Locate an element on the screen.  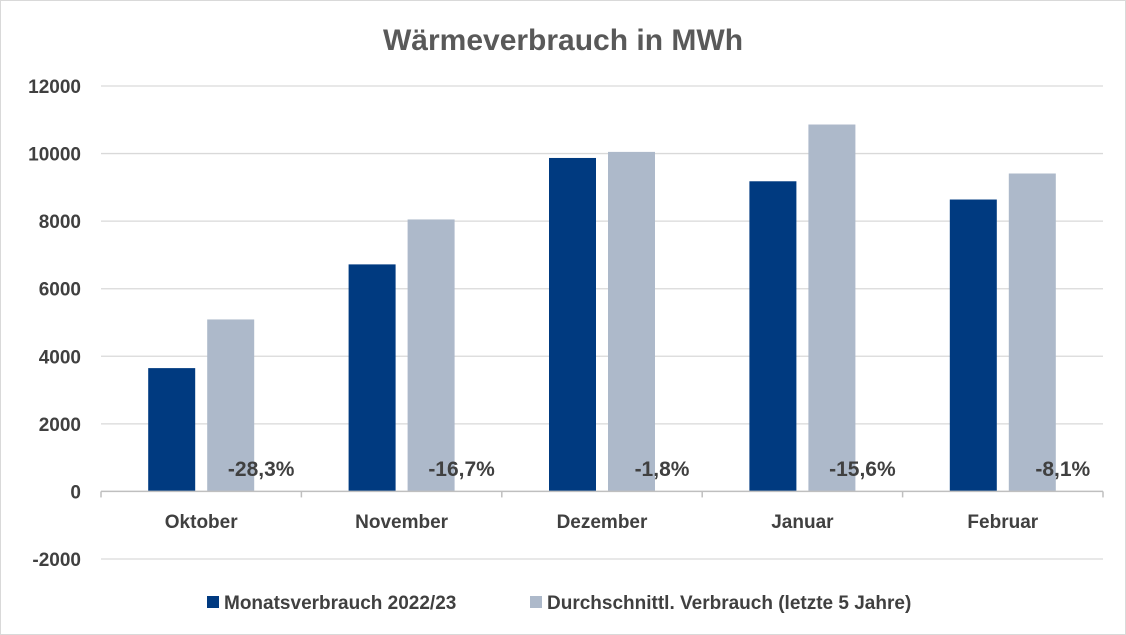
data-labels: -28,3% -16,7% -1,8% -15,6% -8,1% is located at coordinates (659, 469).